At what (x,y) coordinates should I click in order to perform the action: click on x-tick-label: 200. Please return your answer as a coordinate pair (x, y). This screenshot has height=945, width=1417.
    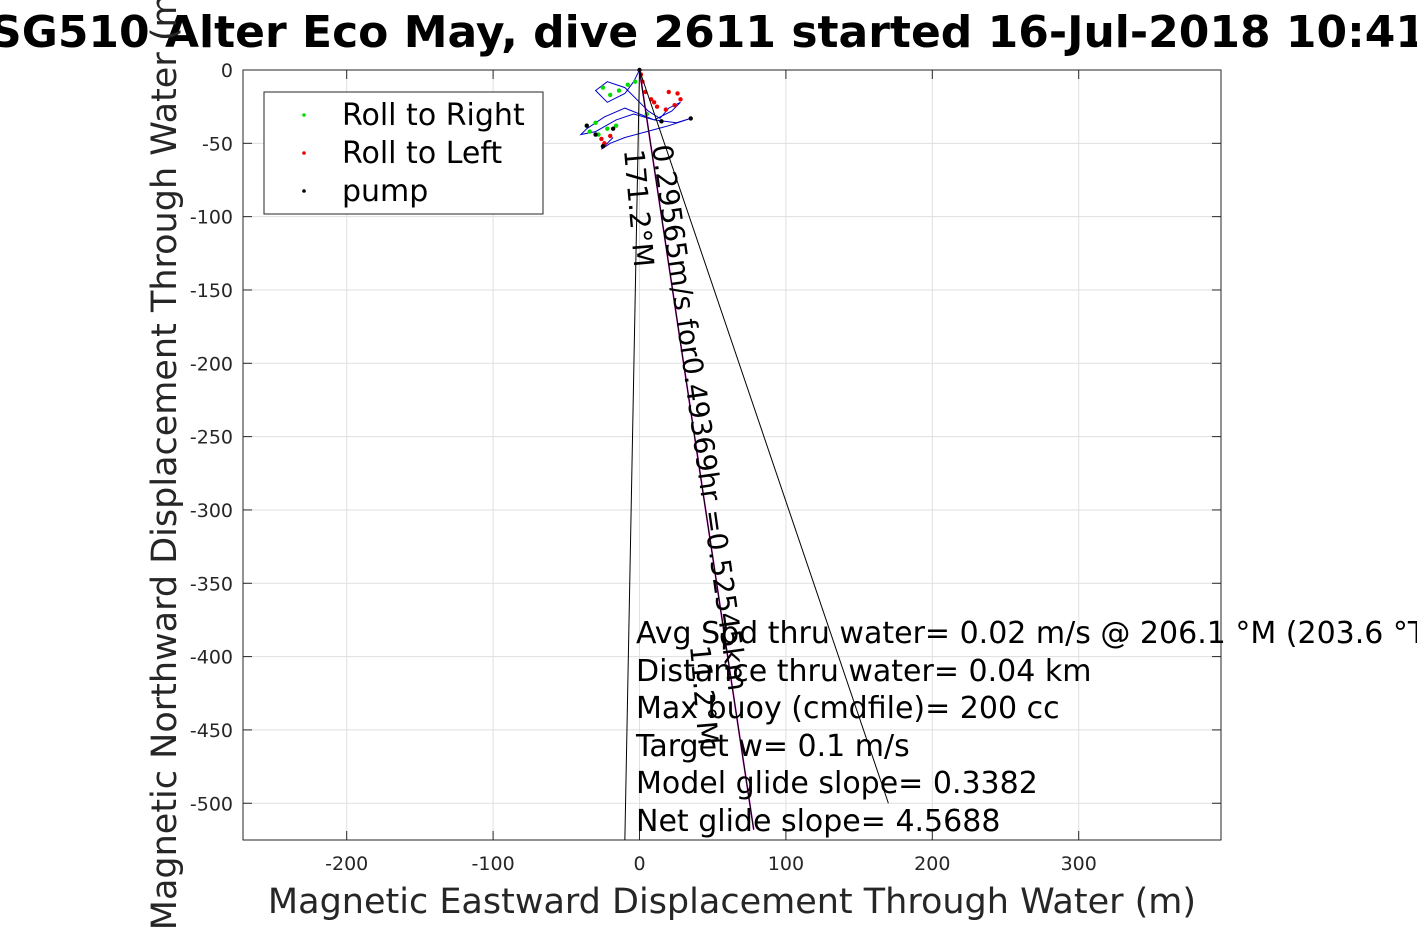
    Looking at the image, I should click on (932, 864).